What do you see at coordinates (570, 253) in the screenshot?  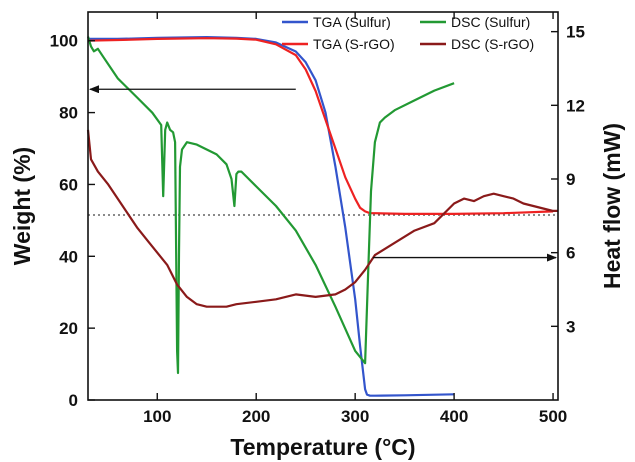 I see `y-right-tick-label-1: 6` at bounding box center [570, 253].